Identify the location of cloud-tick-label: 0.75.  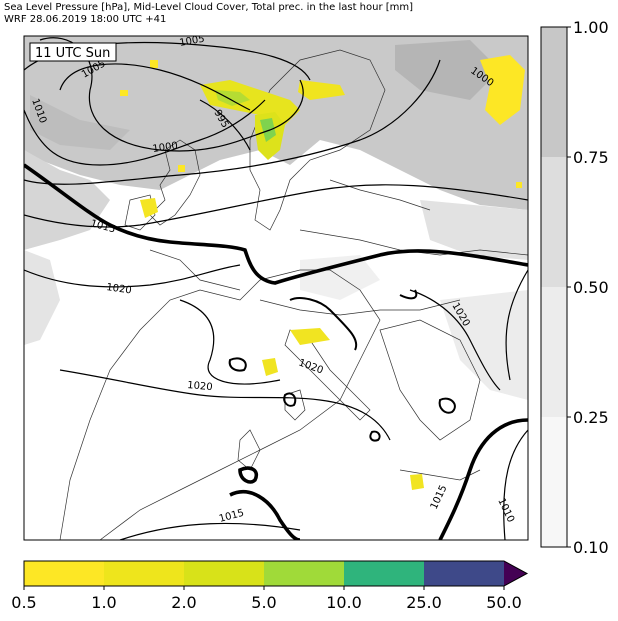
(591, 157).